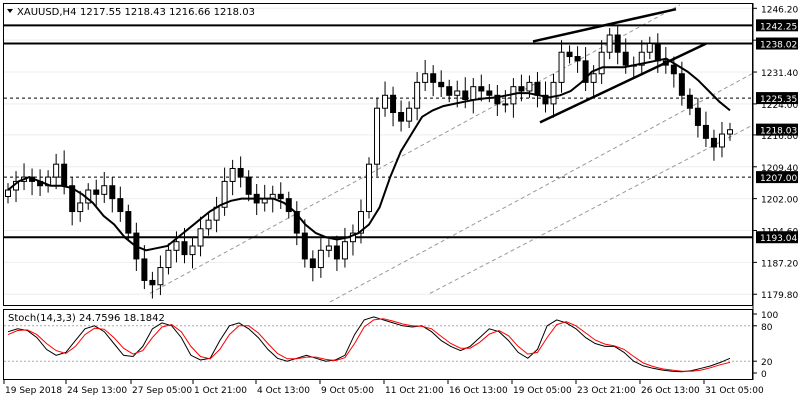  I want to click on time-tick-label: 24 Sep 13:00, so click(97, 391).